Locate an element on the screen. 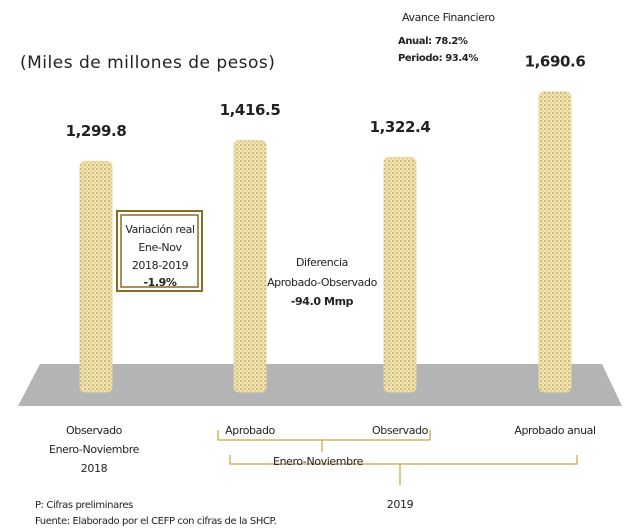 The height and width of the screenshot is (531, 640). annotation-box is located at coordinates (159, 251).